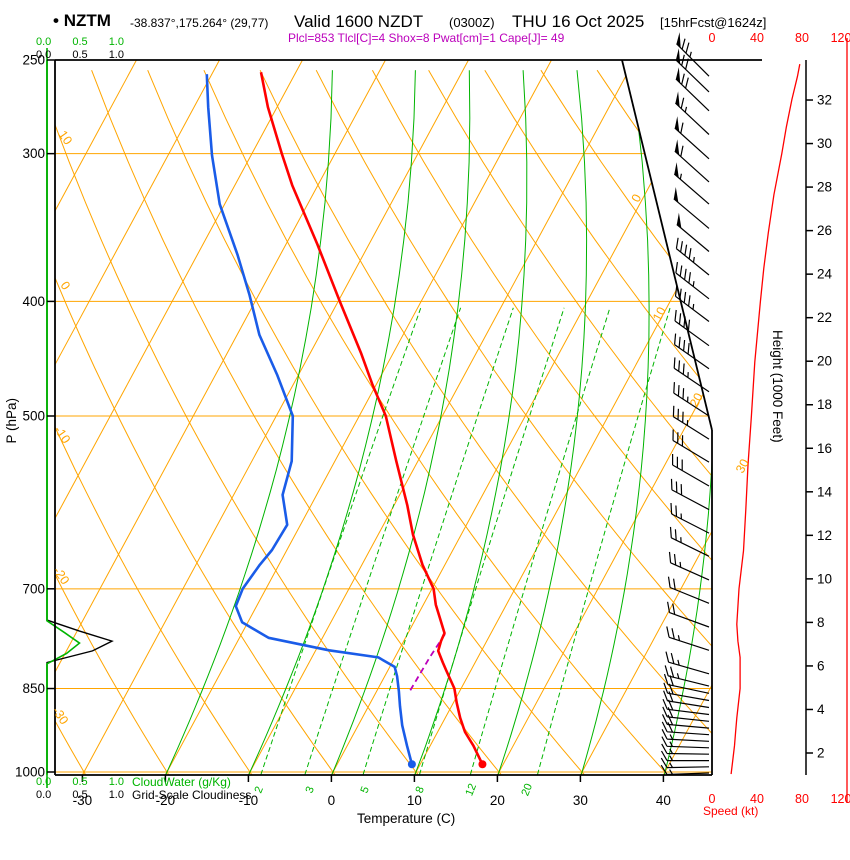 The width and height of the screenshot is (850, 860). Describe the element at coordinates (713, 22) in the screenshot. I see `forecast-hour: [15hrFcst@1624z]` at that location.